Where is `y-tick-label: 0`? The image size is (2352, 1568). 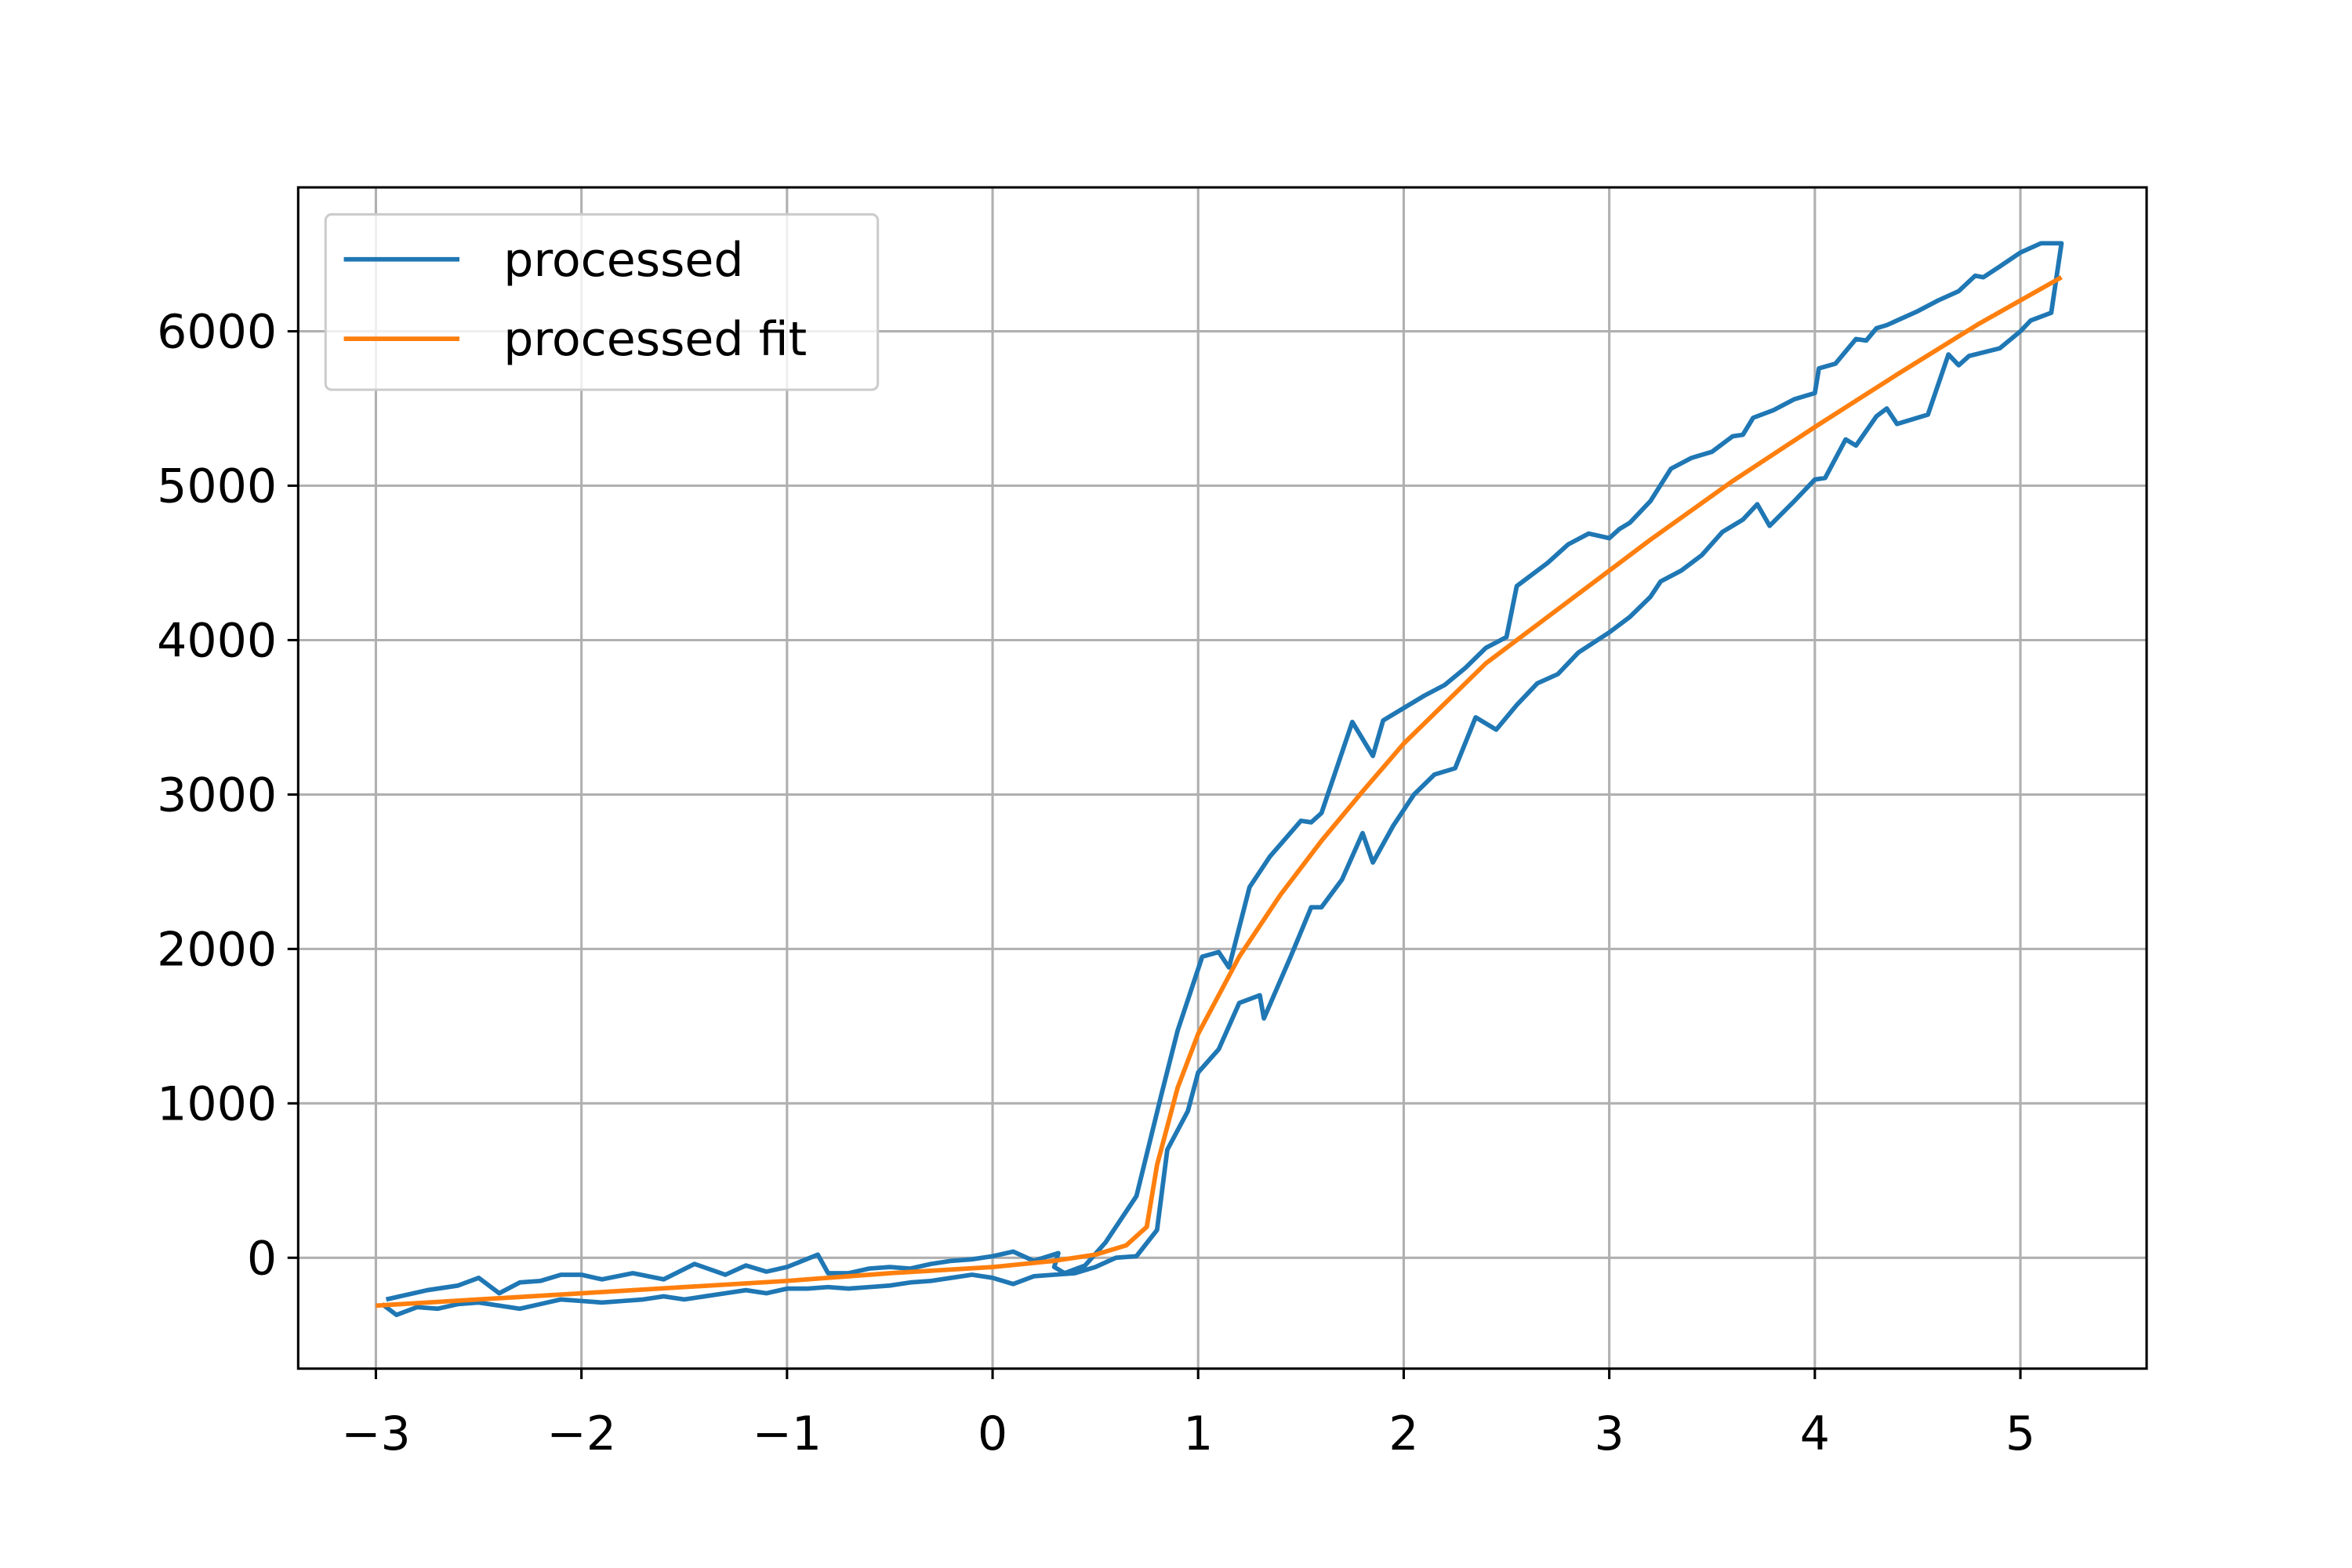 y-tick-label: 0 is located at coordinates (262, 1259).